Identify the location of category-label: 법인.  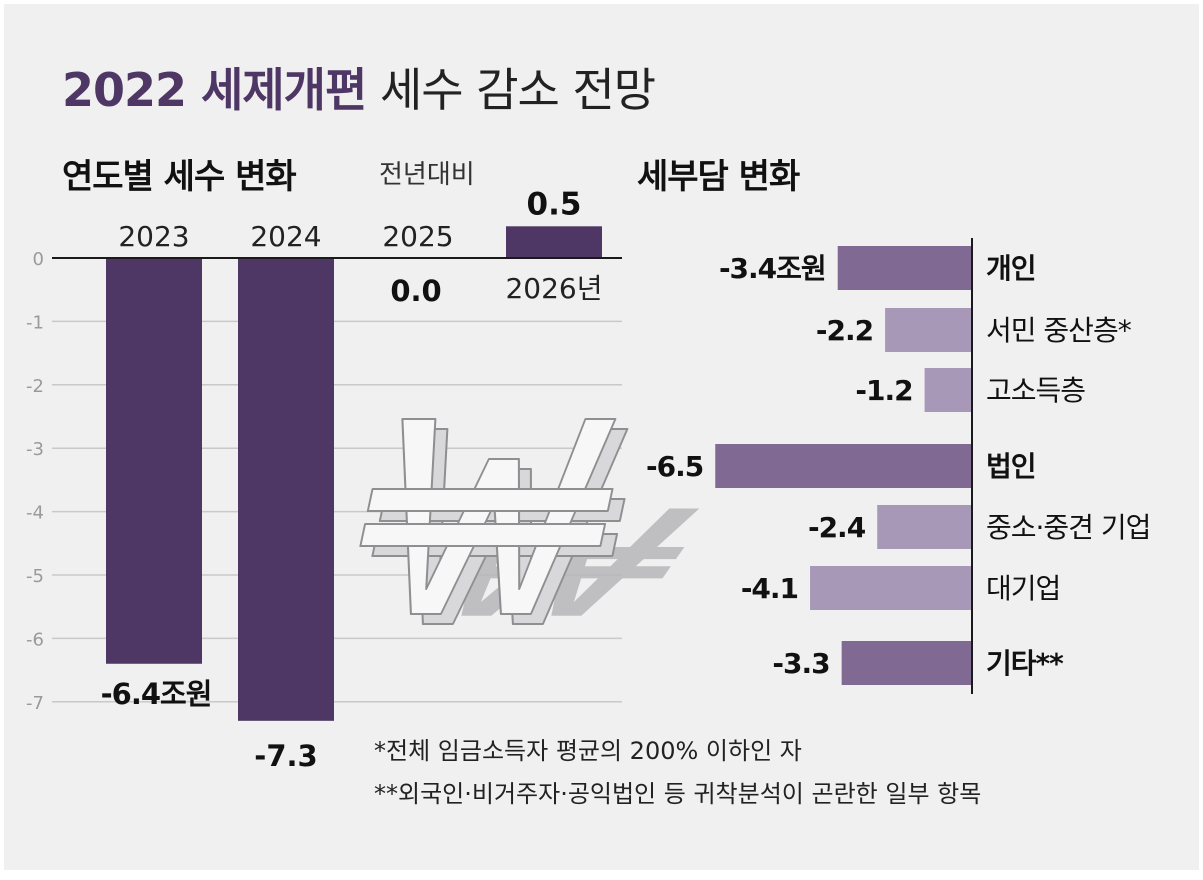
(1011, 466).